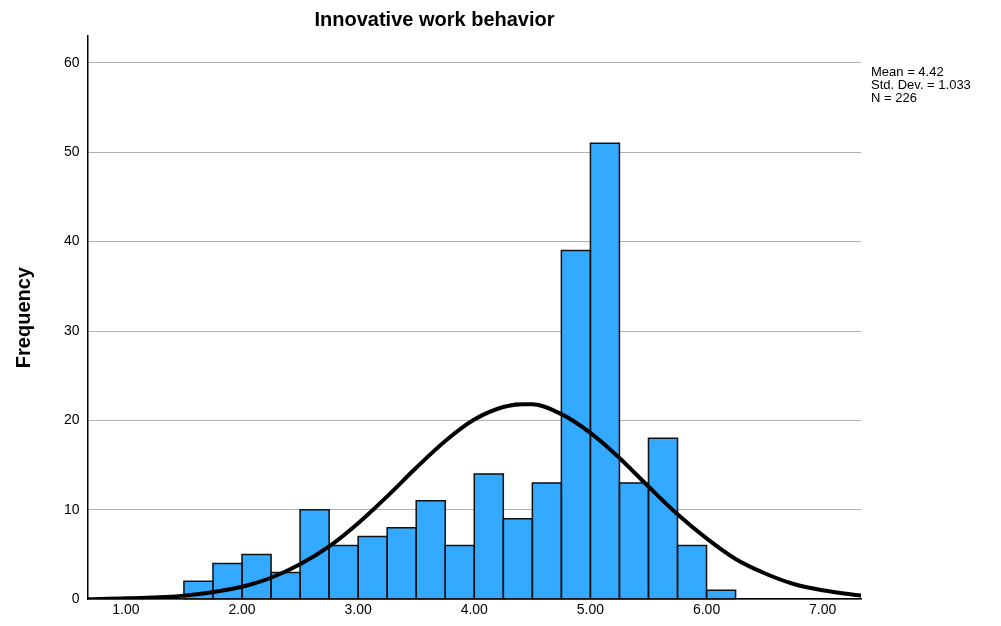 This screenshot has width=1001, height=626. I want to click on text: N = 226, so click(894, 98).